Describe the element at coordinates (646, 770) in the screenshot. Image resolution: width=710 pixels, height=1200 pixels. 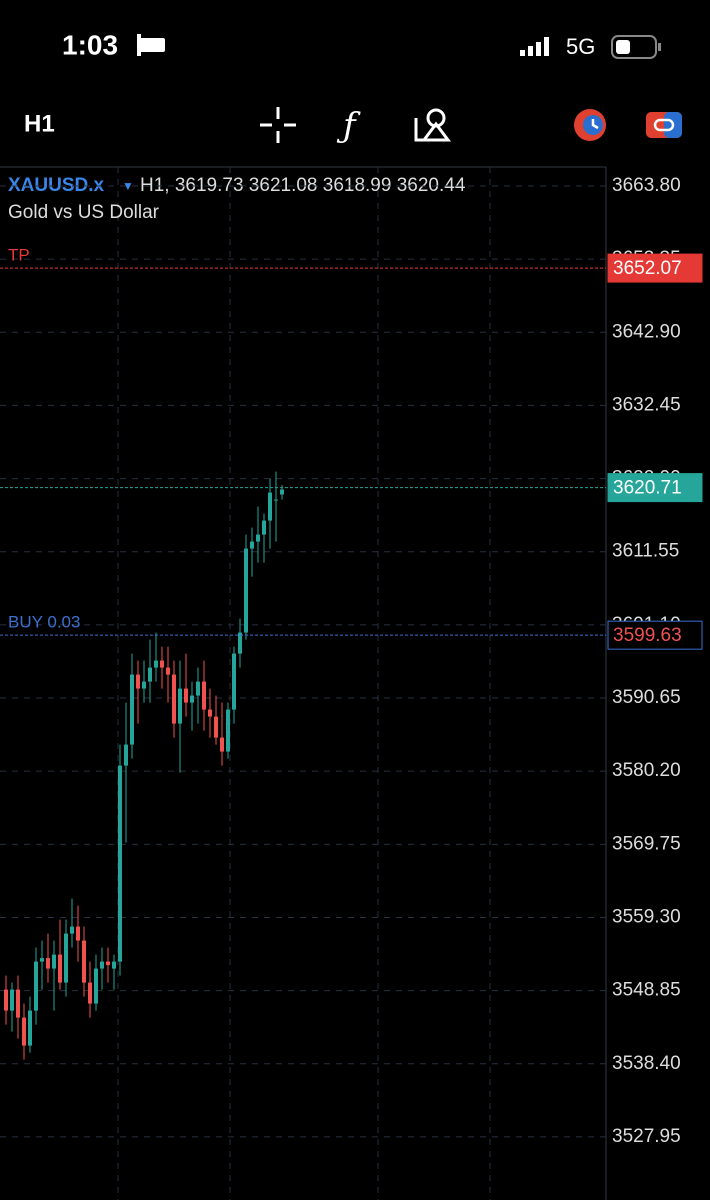
I see `y-tick-label: 3580.20` at that location.